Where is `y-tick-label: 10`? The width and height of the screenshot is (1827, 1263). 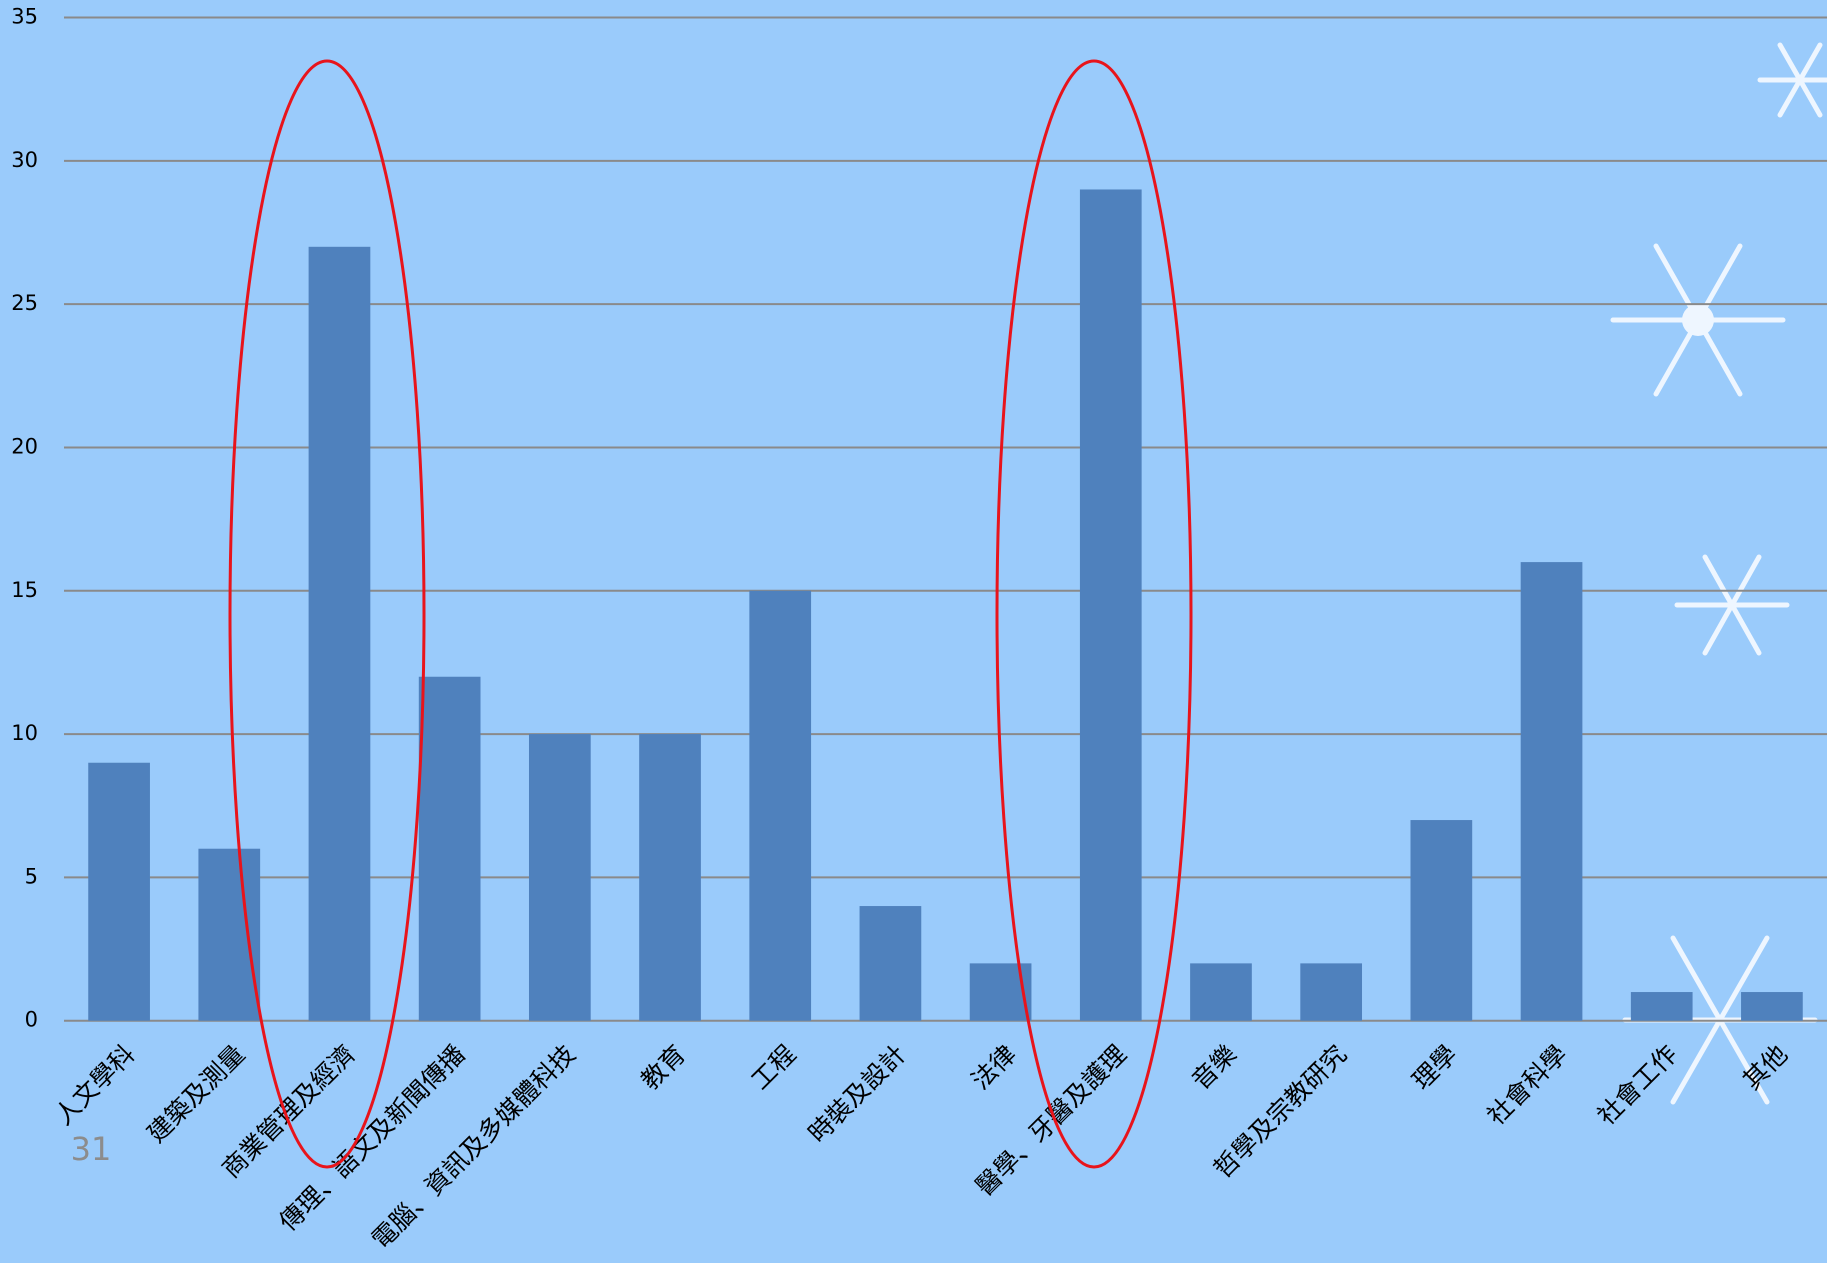
y-tick-label: 10 is located at coordinates (24, 733).